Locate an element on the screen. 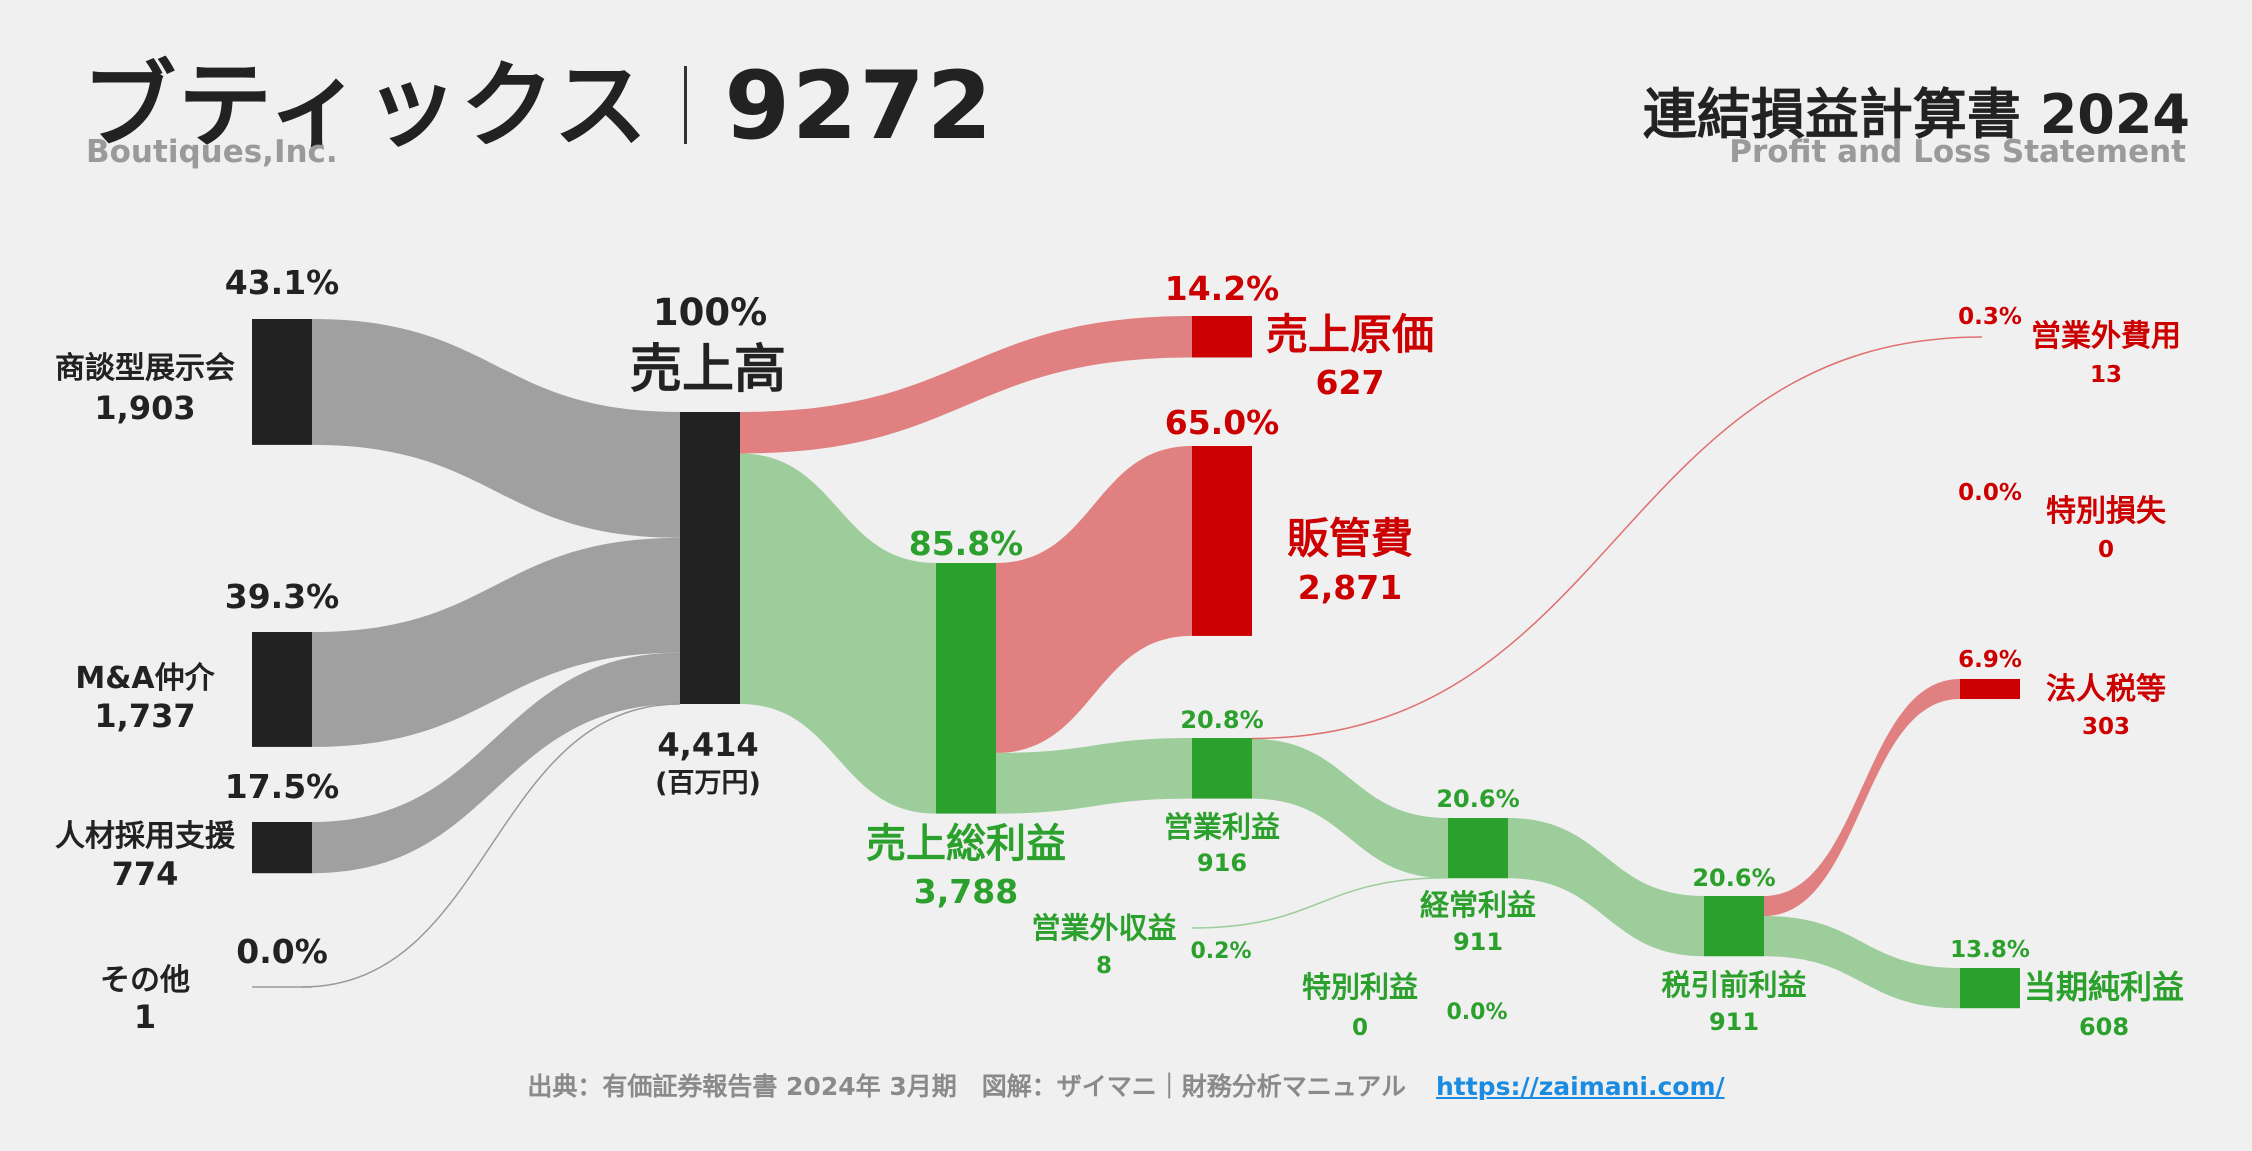 The image size is (2252, 1151). label-sga: 販管費 is located at coordinates (1350, 538).